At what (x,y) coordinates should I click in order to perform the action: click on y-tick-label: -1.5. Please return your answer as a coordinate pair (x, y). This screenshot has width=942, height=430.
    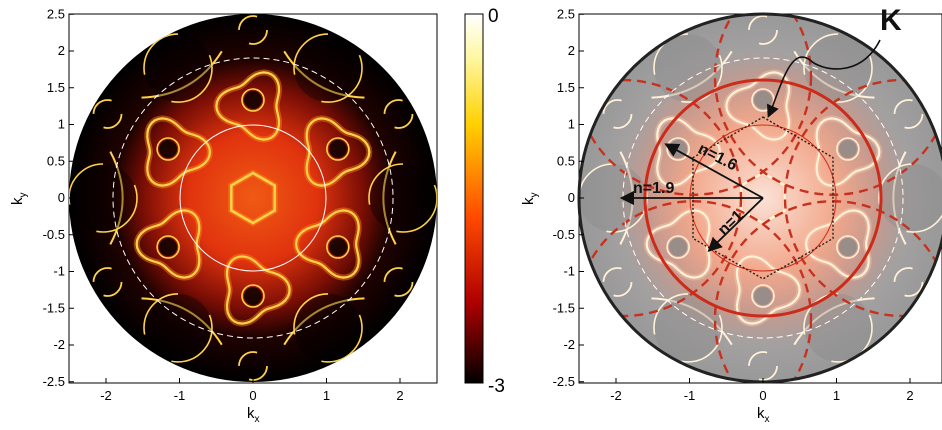
    Looking at the image, I should click on (564, 307).